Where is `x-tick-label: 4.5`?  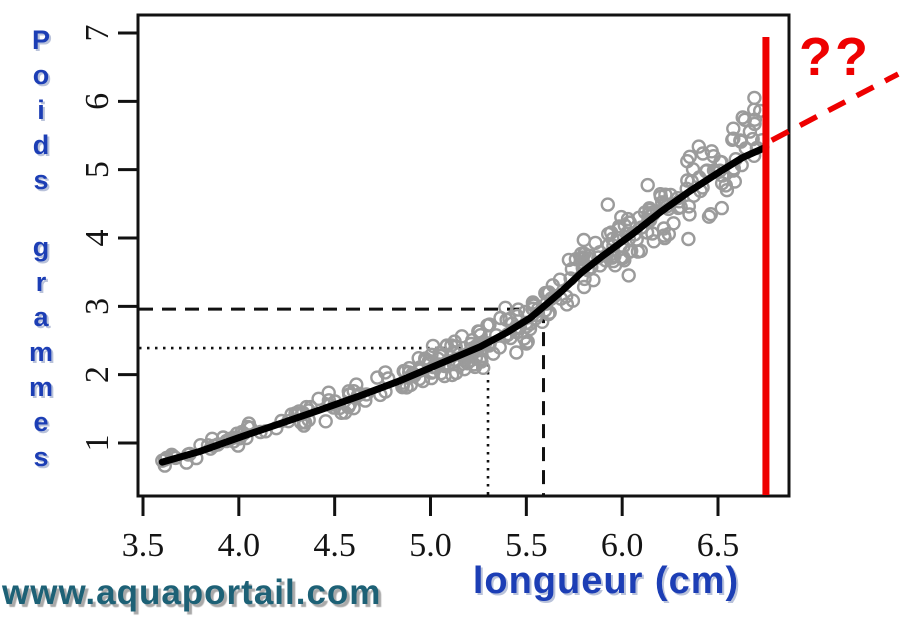 x-tick-label: 4.5 is located at coordinates (334, 545).